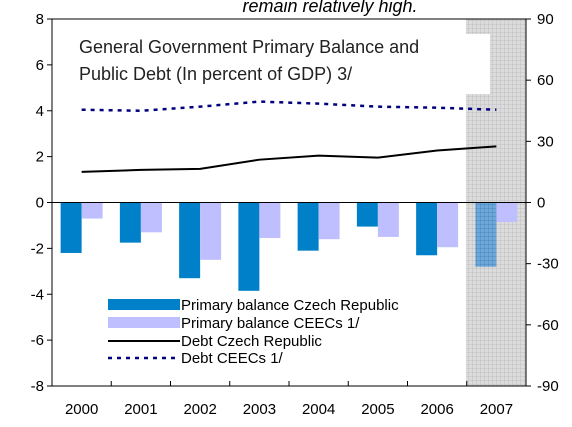 This screenshot has width=572, height=427. I want to click on bar-primary-balance-ceecs-1-2006, so click(448, 225).